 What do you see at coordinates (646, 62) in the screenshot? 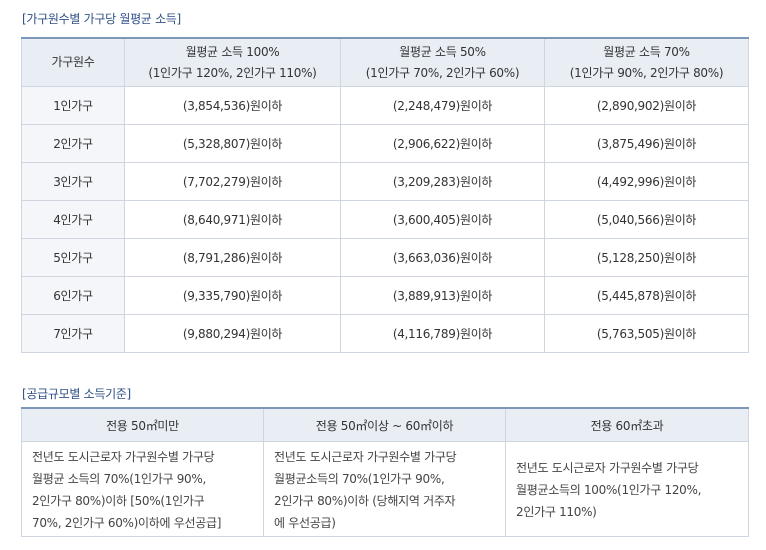
I see `header-income-70: 월평균 소득 70% (1인가구 90%, 2인가구 80%)` at bounding box center [646, 62].